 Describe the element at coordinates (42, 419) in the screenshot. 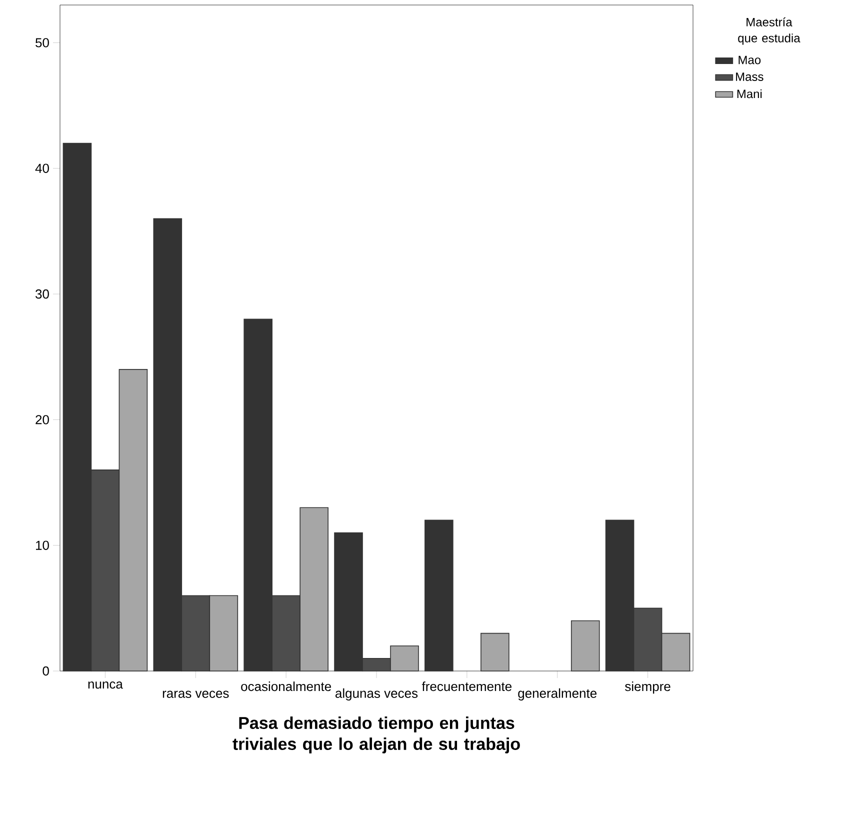

I see `y-tick-label: 20` at that location.